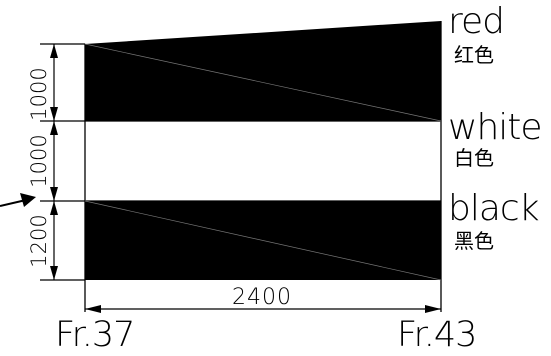 The image size is (551, 356). I want to click on frame-label-right: Fr.43, so click(436, 335).